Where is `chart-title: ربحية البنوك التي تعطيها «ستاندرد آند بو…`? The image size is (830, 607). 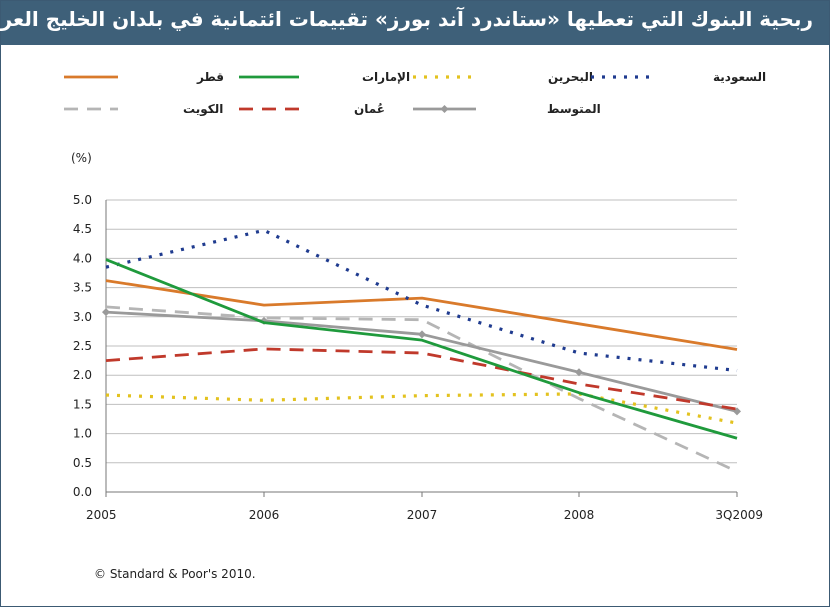
chart-title: ربحية البنوك التي تعطيها «ستاندرد آند بو… is located at coordinates (406, 19).